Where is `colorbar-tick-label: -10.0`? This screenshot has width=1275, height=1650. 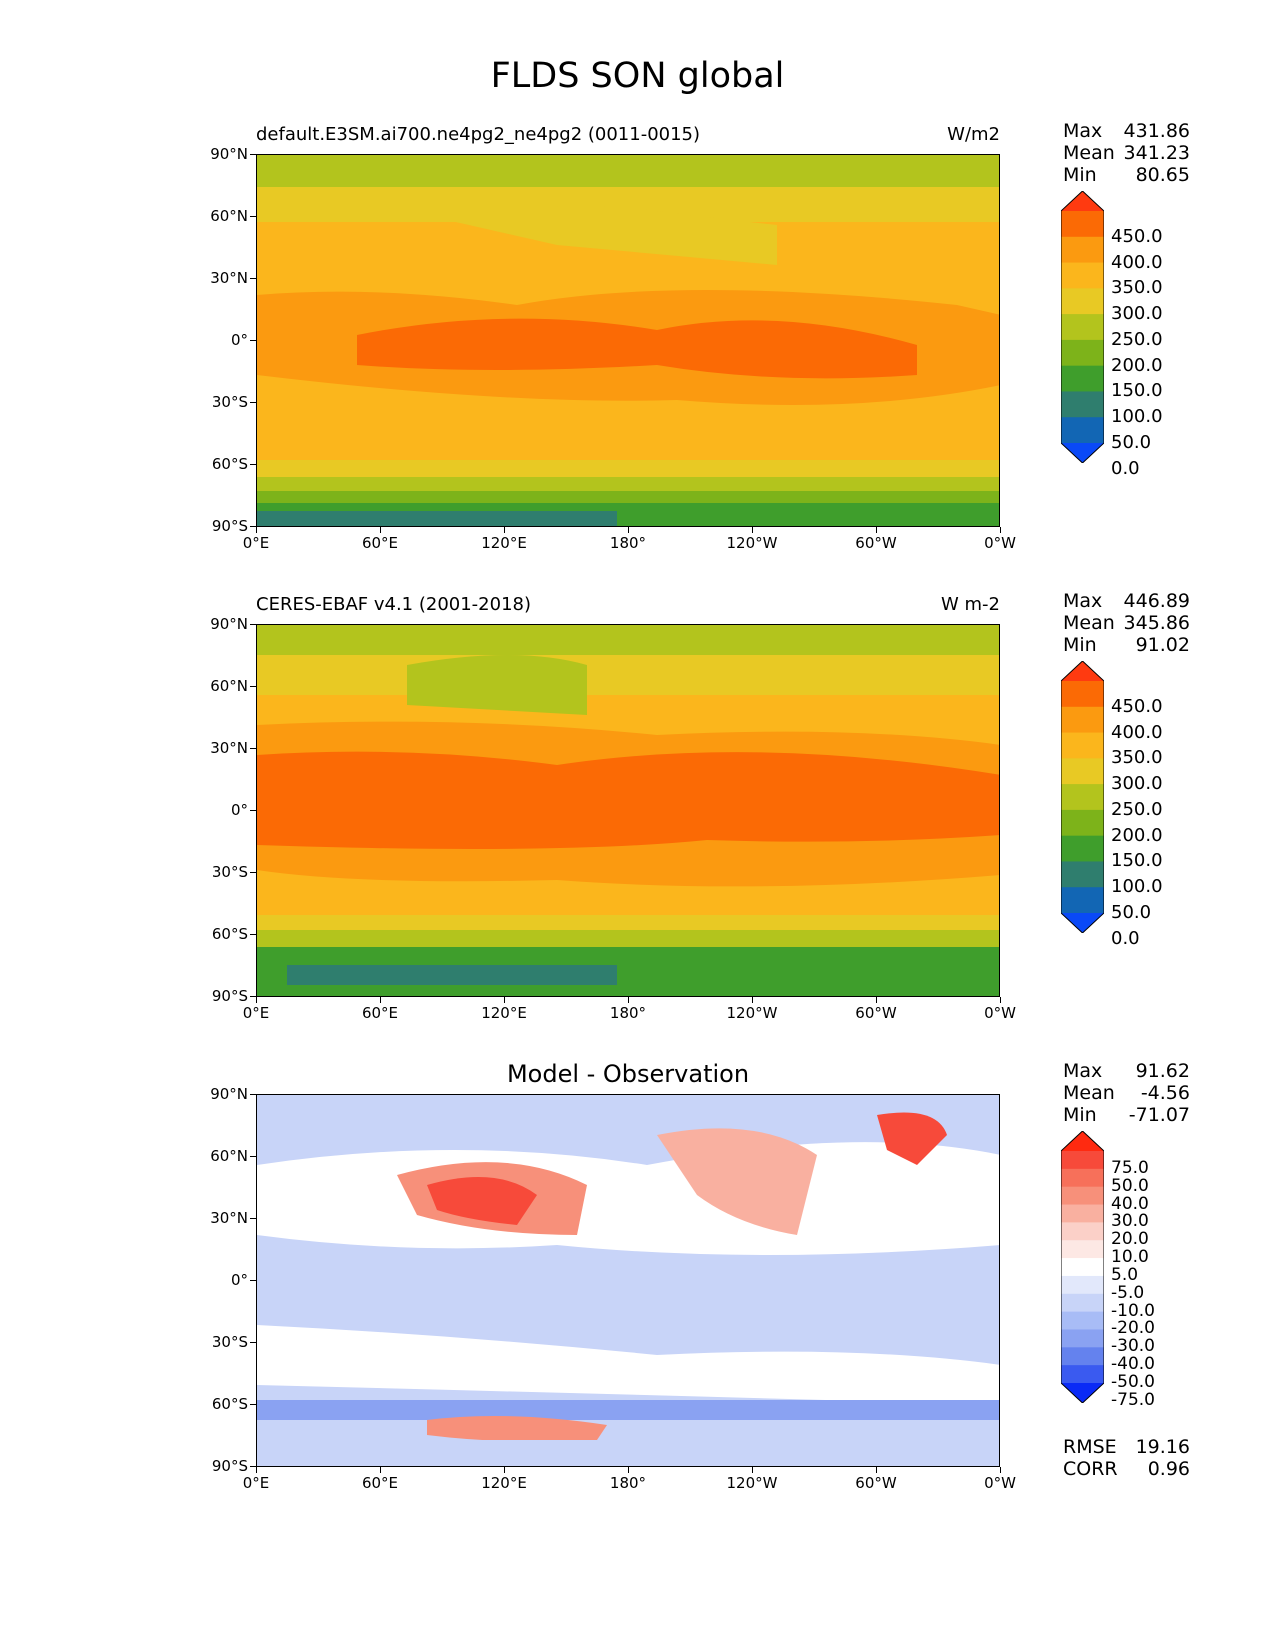
colorbar-tick-label: -10.0 is located at coordinates (1133, 1310).